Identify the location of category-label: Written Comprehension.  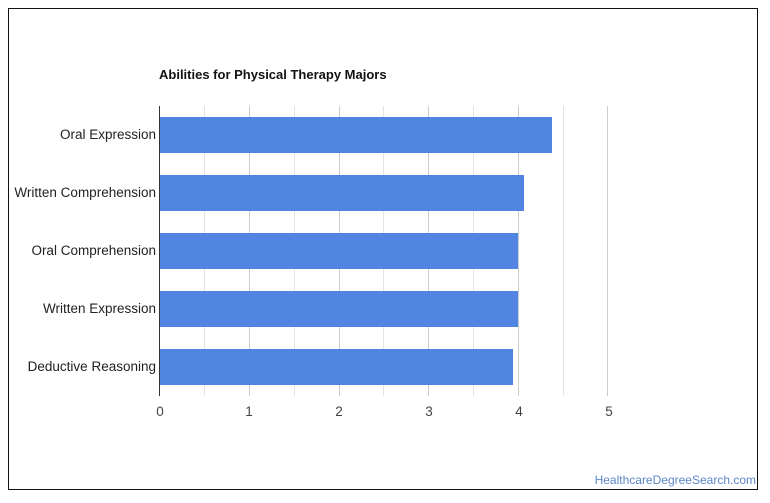
(85, 192).